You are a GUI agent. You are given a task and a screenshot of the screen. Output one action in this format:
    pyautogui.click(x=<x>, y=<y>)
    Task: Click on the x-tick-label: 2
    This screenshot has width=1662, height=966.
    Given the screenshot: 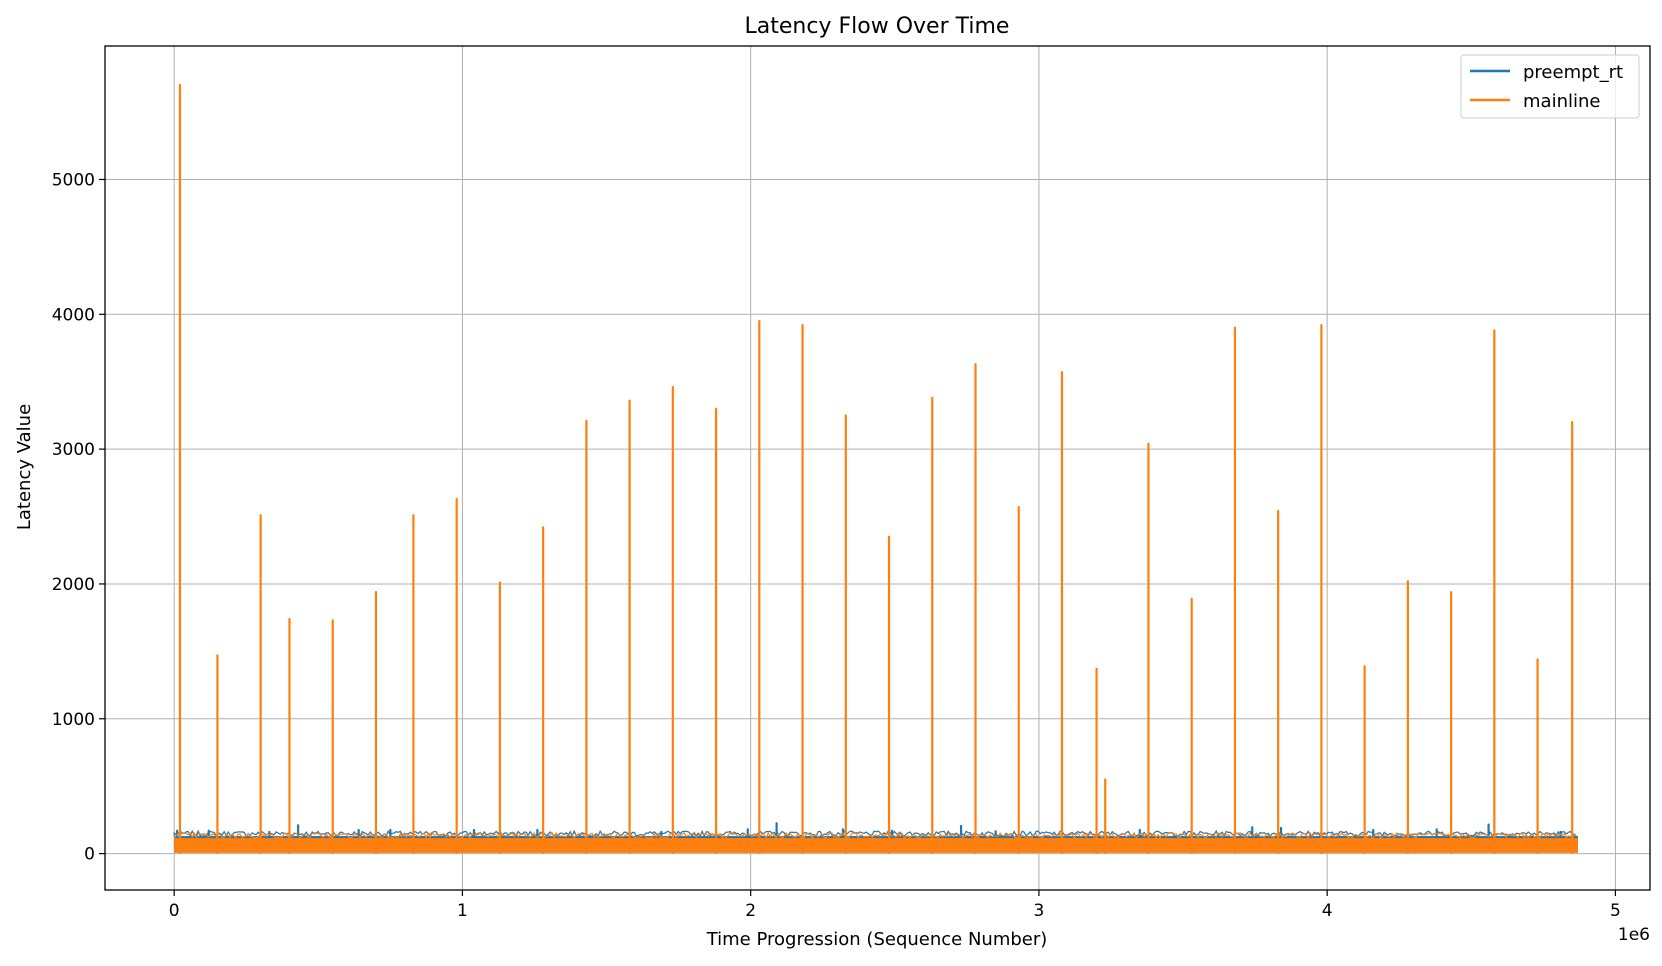 What is the action you would take?
    pyautogui.click(x=750, y=911)
    